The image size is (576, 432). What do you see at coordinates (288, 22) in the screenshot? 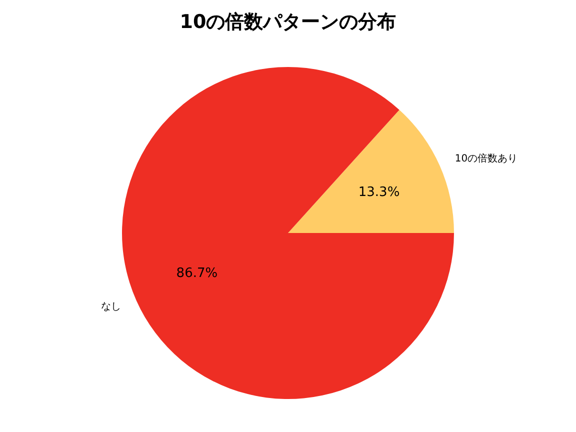
I see `title: 10の倍数パターンの分布` at bounding box center [288, 22].